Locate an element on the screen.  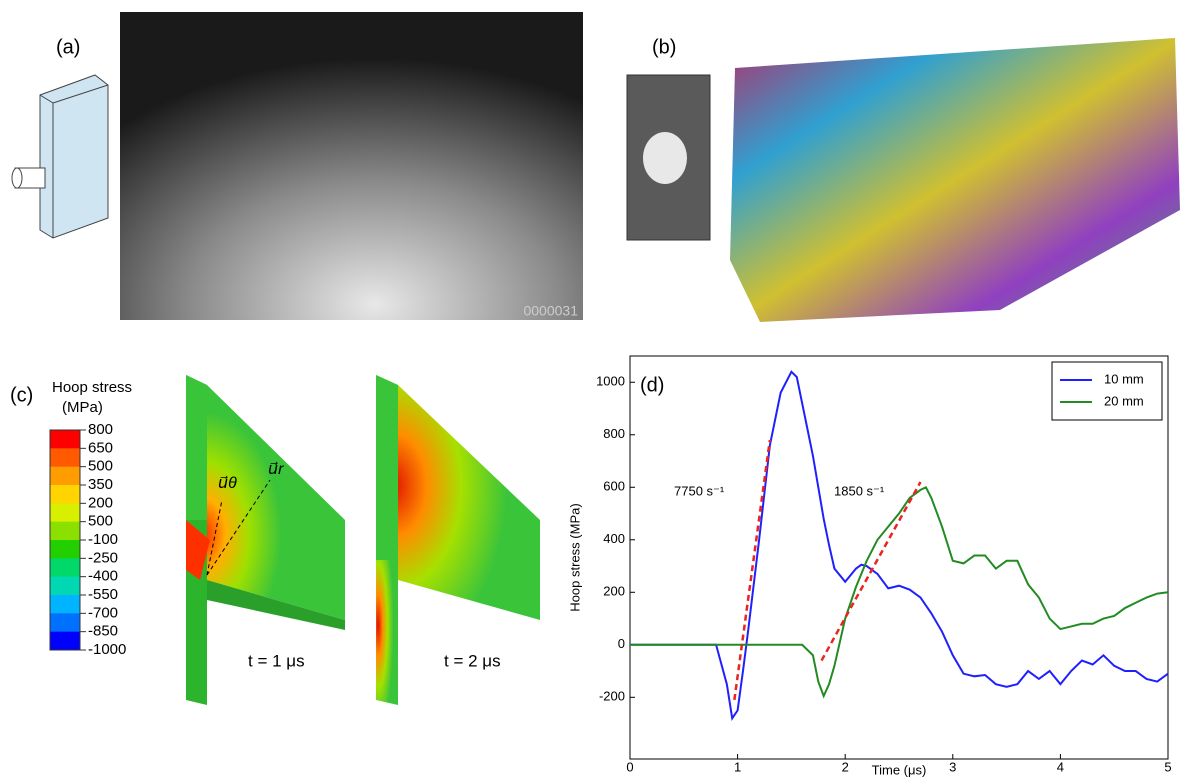
colorbar-label: 800 is located at coordinates (100, 429).